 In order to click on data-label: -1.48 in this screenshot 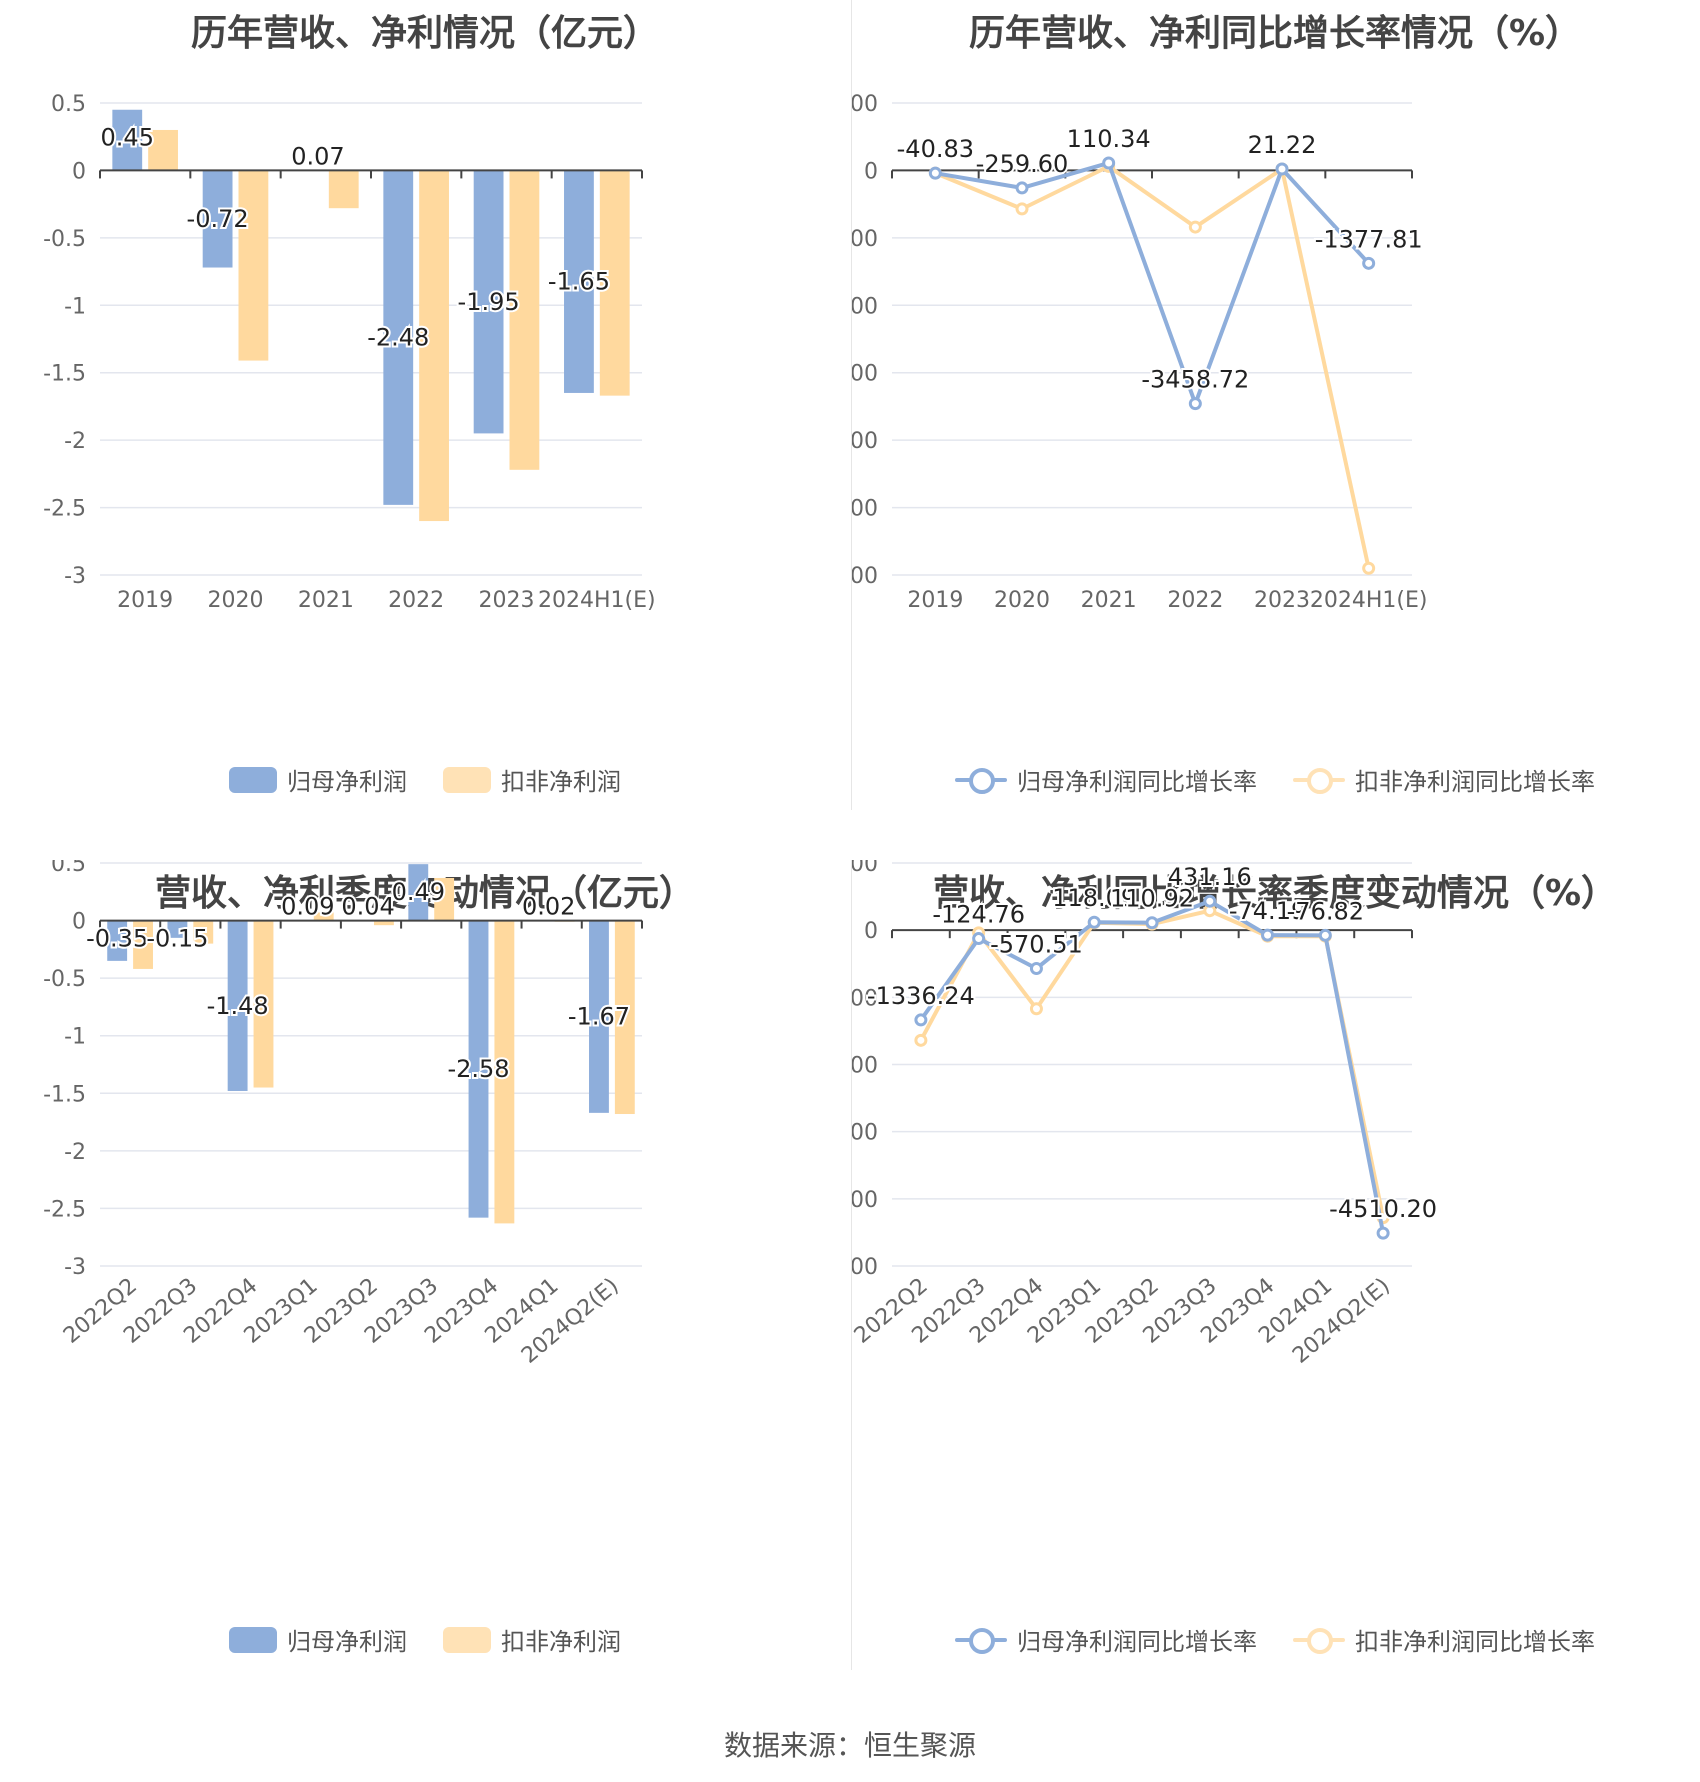, I will do `click(238, 1006)`.